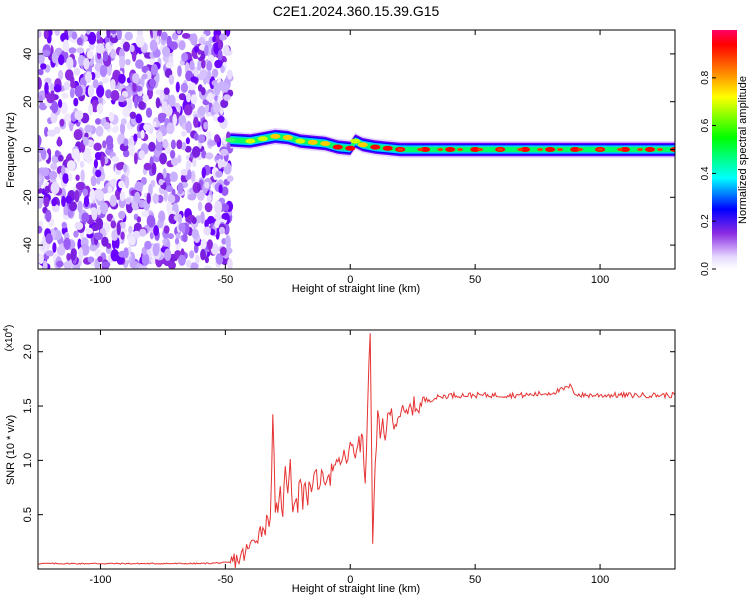 The height and width of the screenshot is (600, 750). Describe the element at coordinates (705, 125) in the screenshot. I see `colorbar-tick-label: 0.6` at that location.